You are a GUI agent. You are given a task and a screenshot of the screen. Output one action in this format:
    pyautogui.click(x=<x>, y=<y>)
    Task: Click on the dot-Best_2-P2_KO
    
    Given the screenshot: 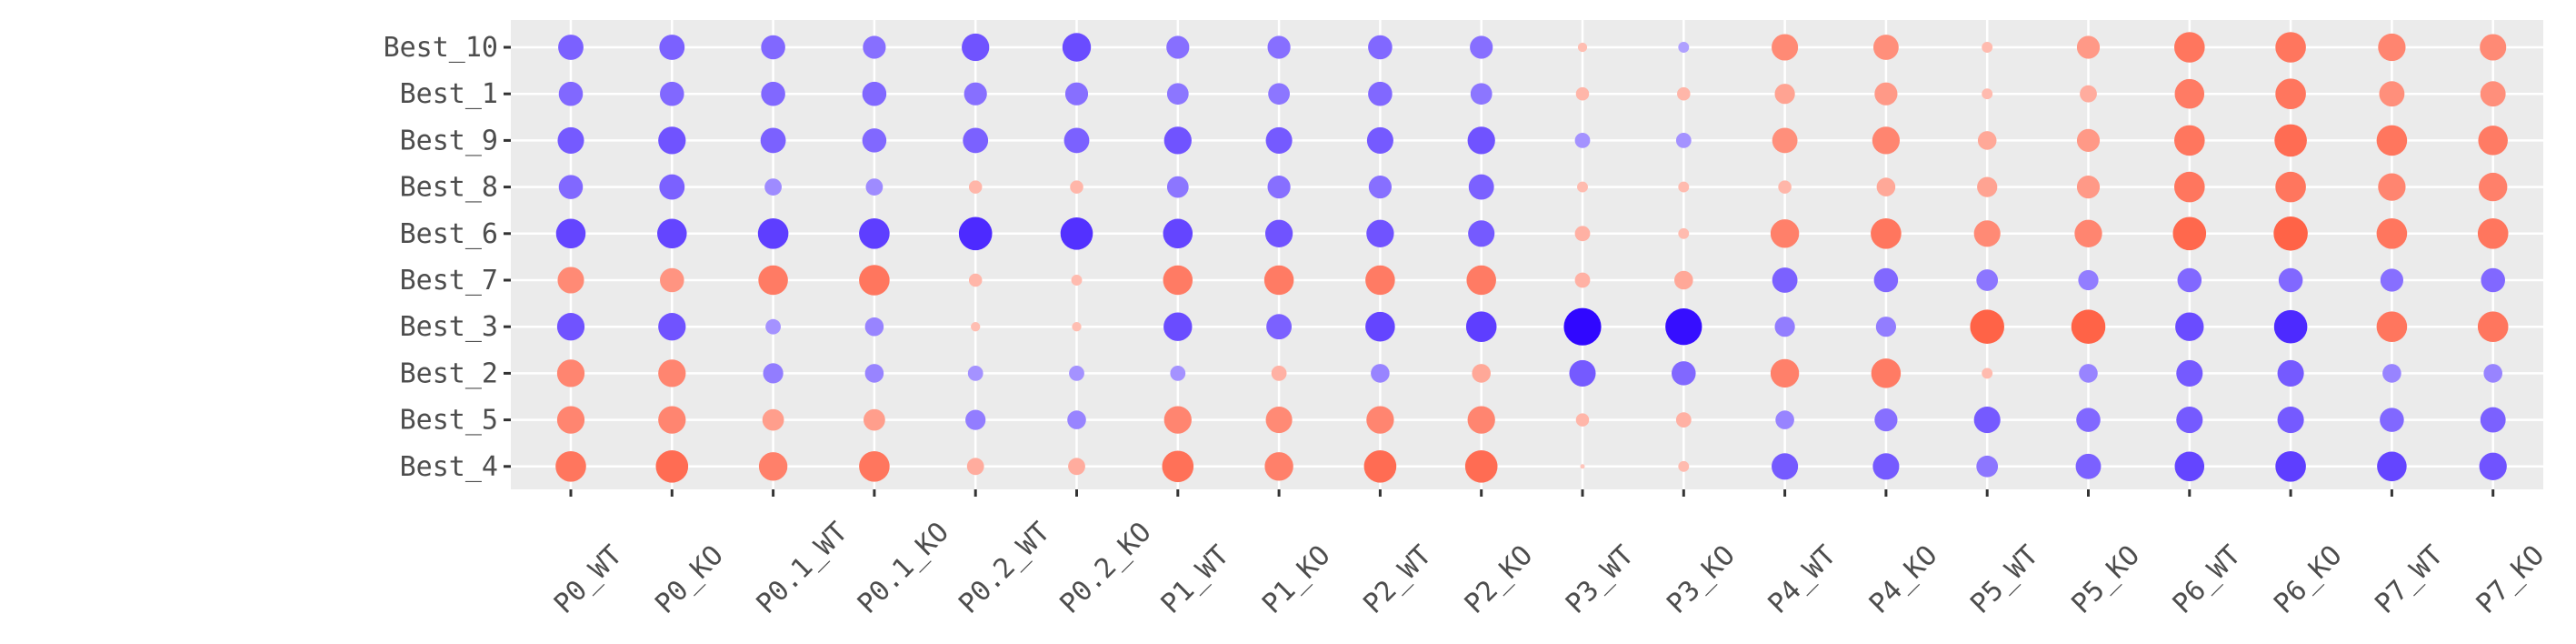 What is the action you would take?
    pyautogui.click(x=1481, y=373)
    